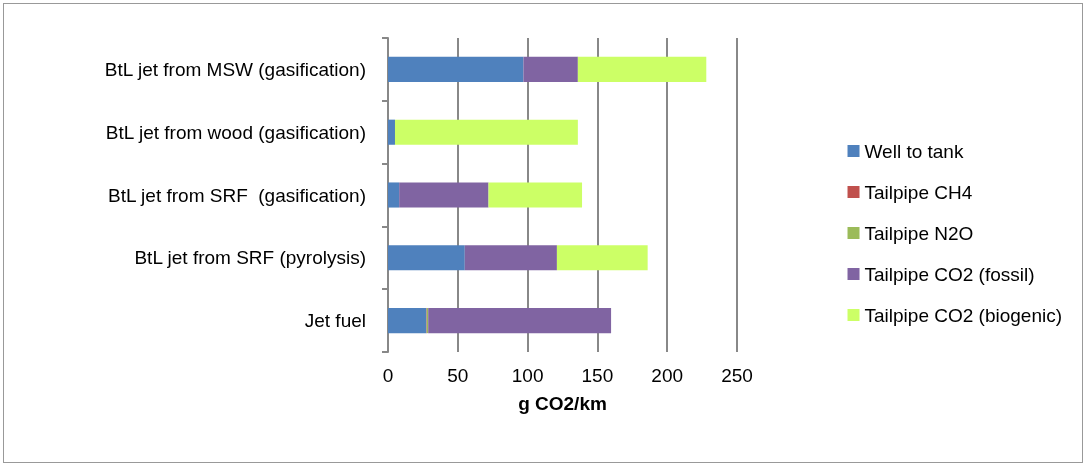 The width and height of the screenshot is (1087, 468). What do you see at coordinates (667, 375) in the screenshot?
I see `x-tick-label: 200` at bounding box center [667, 375].